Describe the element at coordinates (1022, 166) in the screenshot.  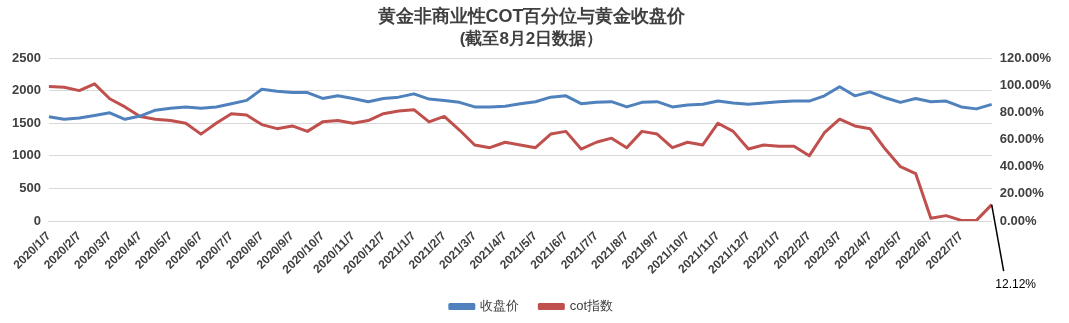
I see `y2-tick-label: 40.00%` at that location.